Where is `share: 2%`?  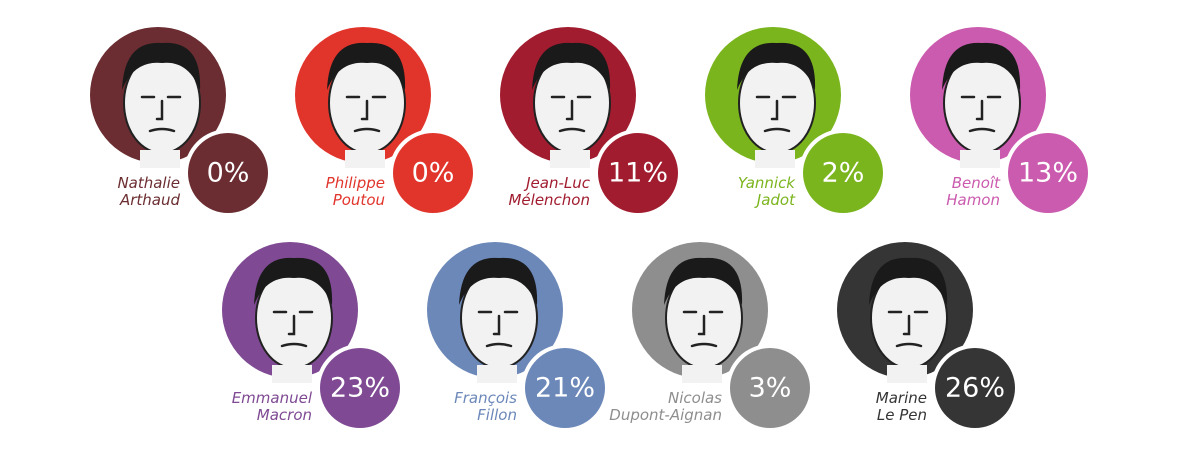
share: 2% is located at coordinates (843, 173).